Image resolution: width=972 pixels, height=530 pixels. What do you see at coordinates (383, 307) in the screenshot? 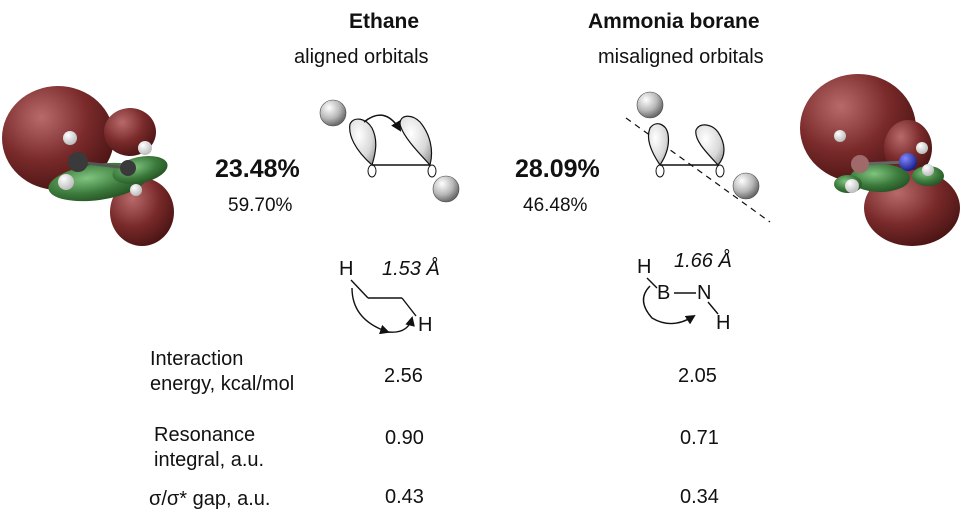
I see `ethane-structure` at bounding box center [383, 307].